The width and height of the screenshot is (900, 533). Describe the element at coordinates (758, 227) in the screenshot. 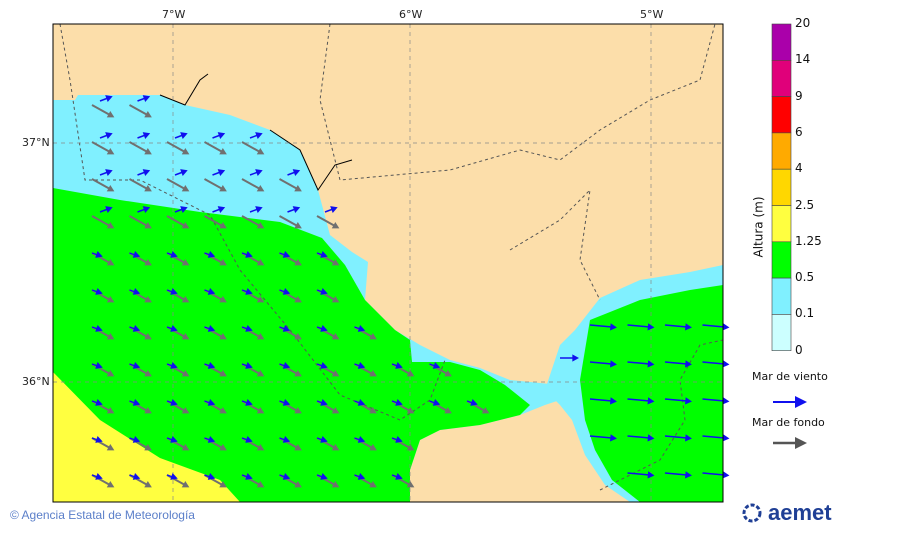

I see `colorbar-title: Altura (m)` at that location.